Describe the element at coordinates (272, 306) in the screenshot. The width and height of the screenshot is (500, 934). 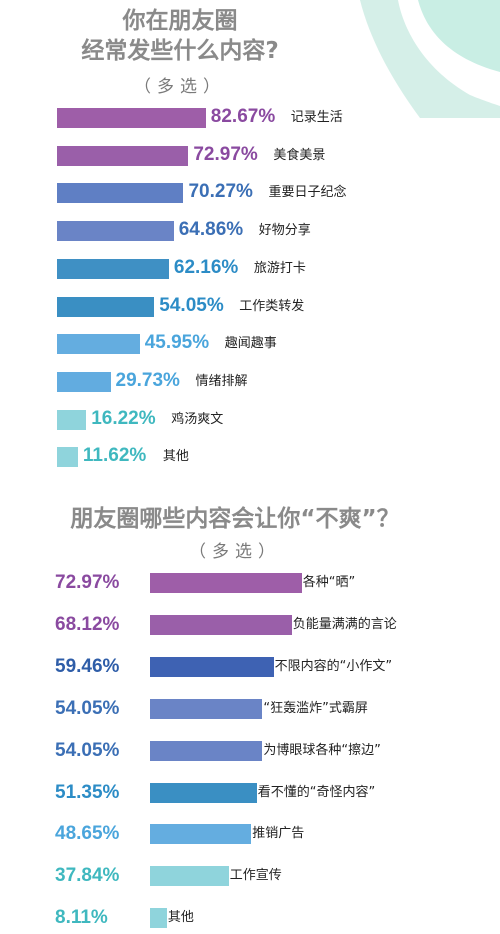
I see `chart1-category-label: 工作类转发` at that location.